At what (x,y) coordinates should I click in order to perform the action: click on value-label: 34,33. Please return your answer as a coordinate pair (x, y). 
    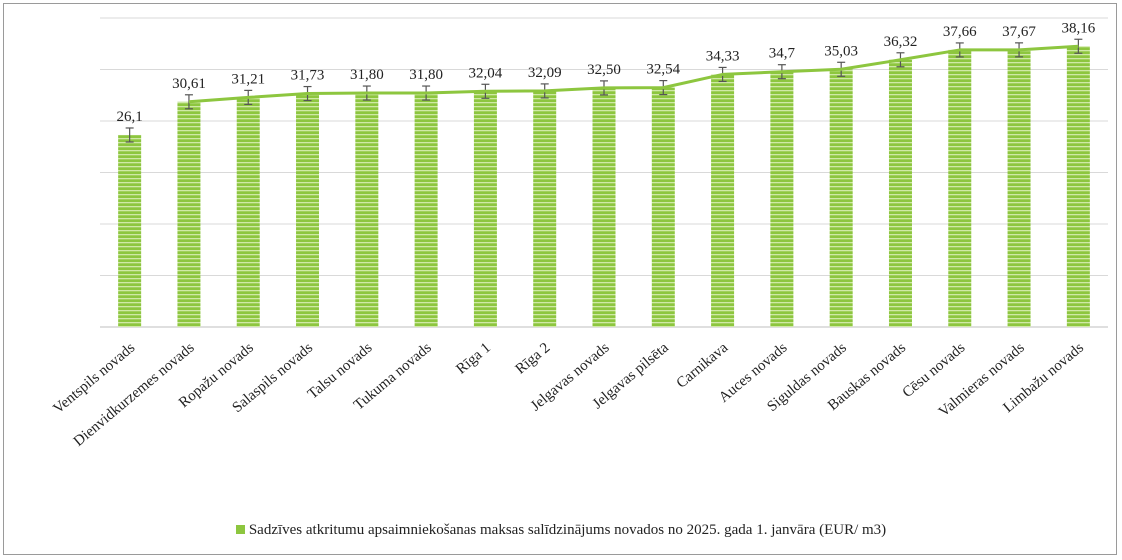
    Looking at the image, I should click on (723, 56).